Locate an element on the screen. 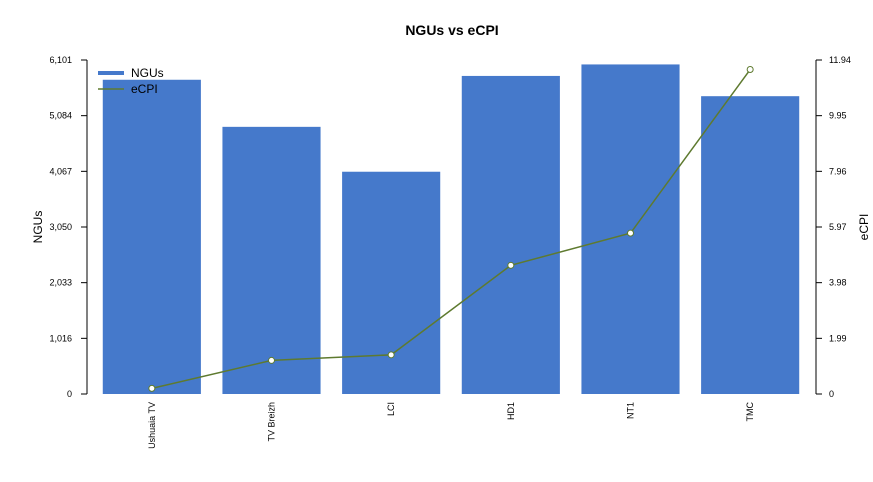 This screenshot has height=482, width=873. left-tick-label: 1,016 is located at coordinates (60, 338).